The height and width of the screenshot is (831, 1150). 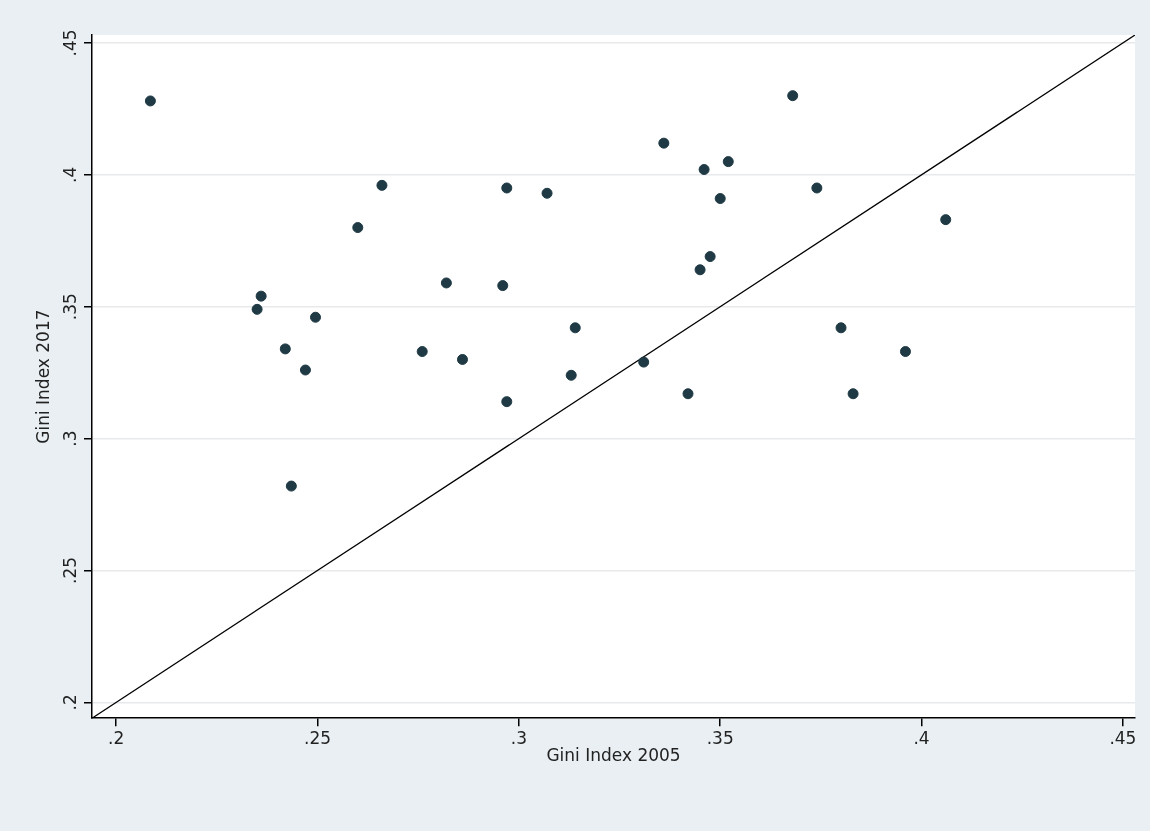 What do you see at coordinates (317, 737) in the screenshot?
I see `x-tick-label: .25` at bounding box center [317, 737].